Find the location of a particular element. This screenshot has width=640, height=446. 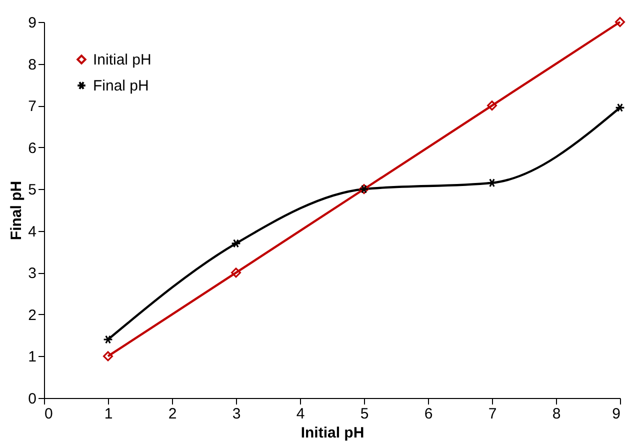

y-tick-label: 4 is located at coordinates (32, 231).